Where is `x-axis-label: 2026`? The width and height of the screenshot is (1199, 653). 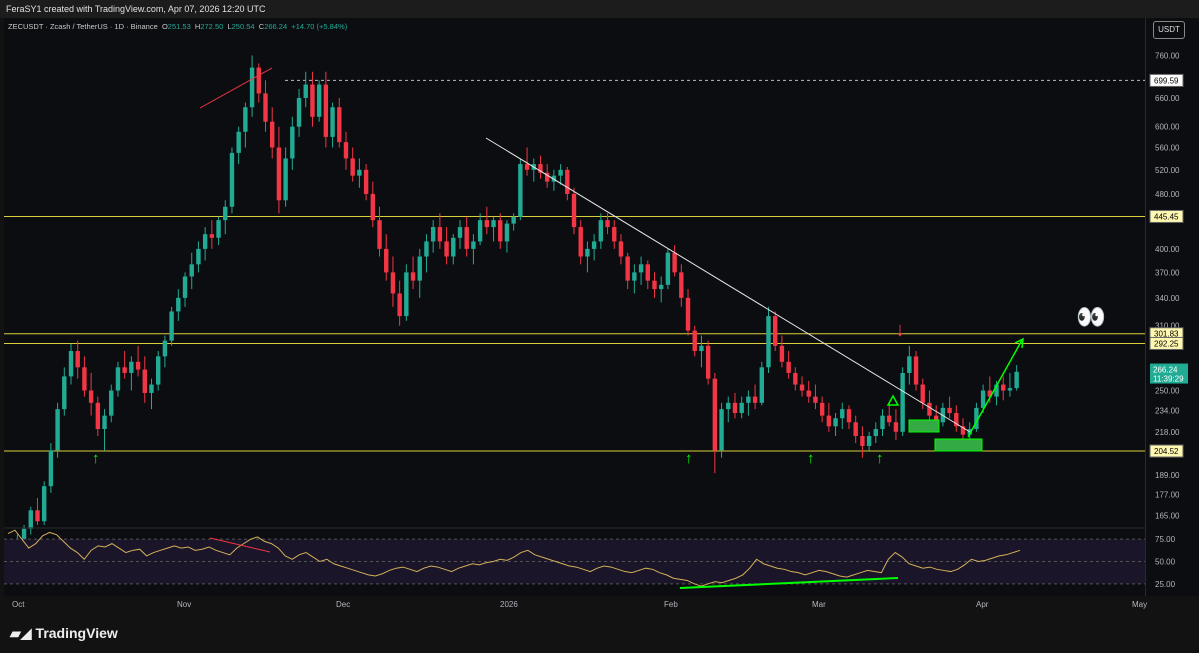
x-axis-label: 2026 is located at coordinates (509, 604).